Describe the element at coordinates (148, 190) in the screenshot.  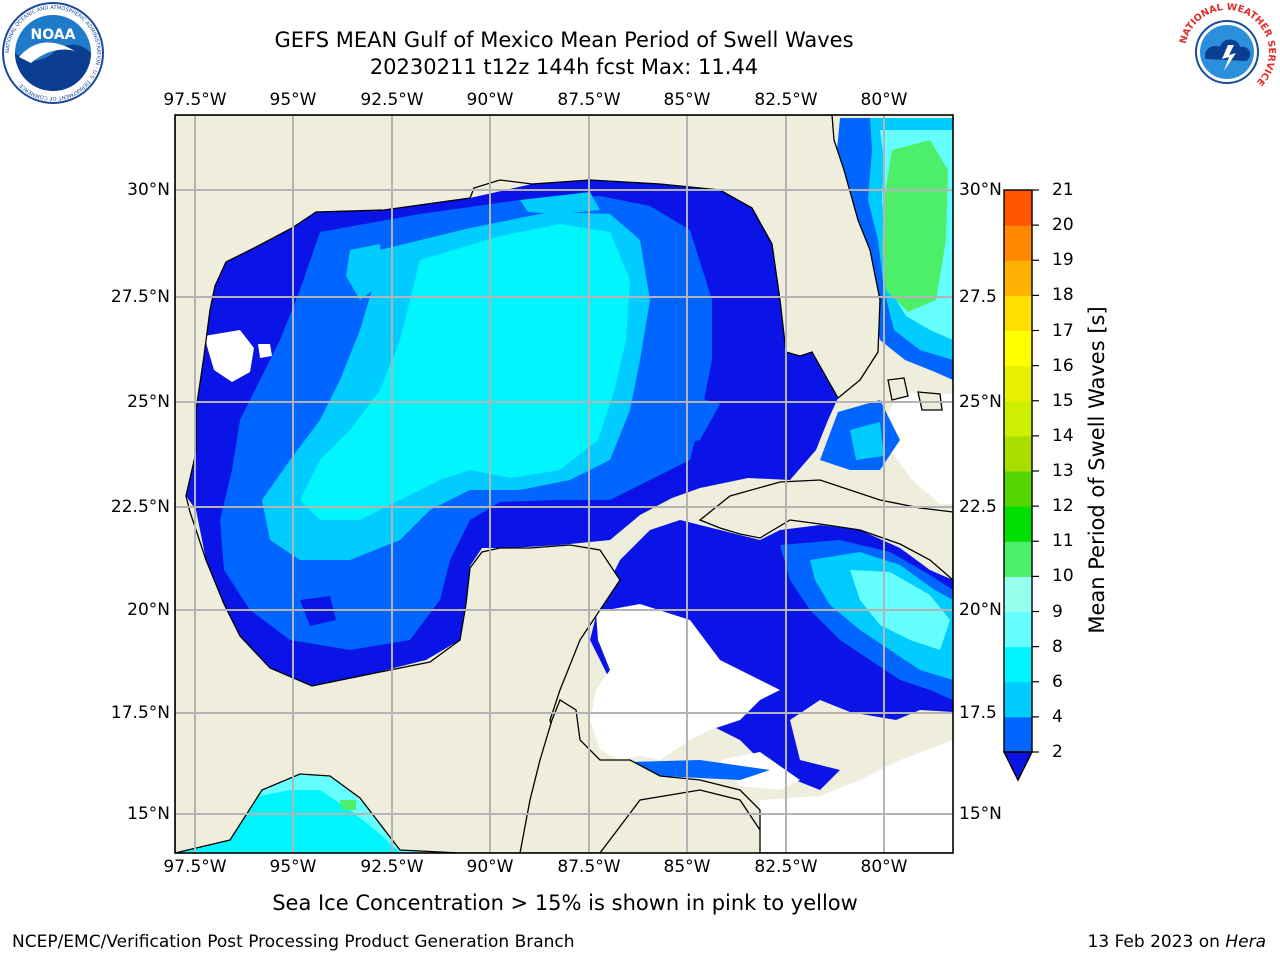
I see `lat-tick-left: 30°N` at that location.